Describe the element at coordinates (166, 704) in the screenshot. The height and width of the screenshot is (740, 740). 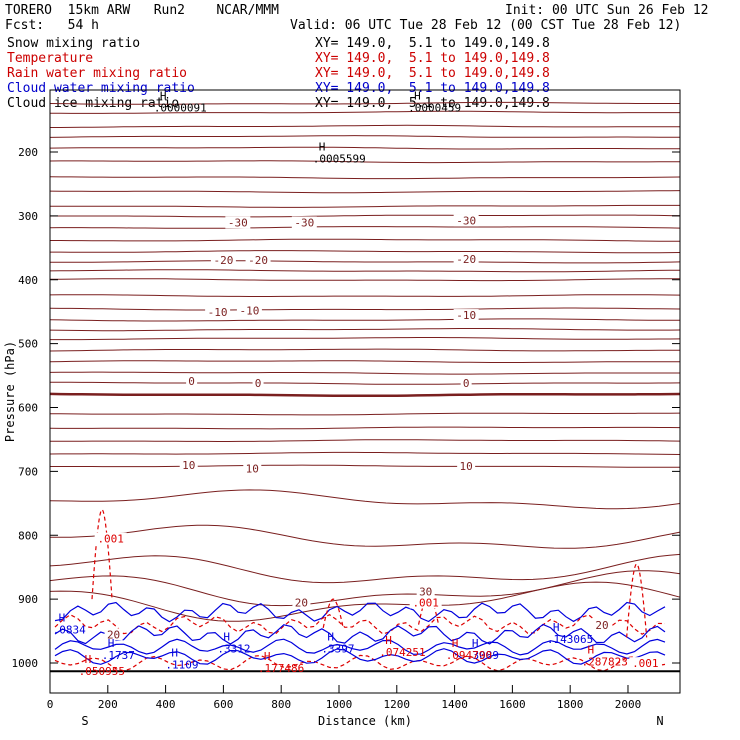
I see `x-tick-label: 400` at that location.